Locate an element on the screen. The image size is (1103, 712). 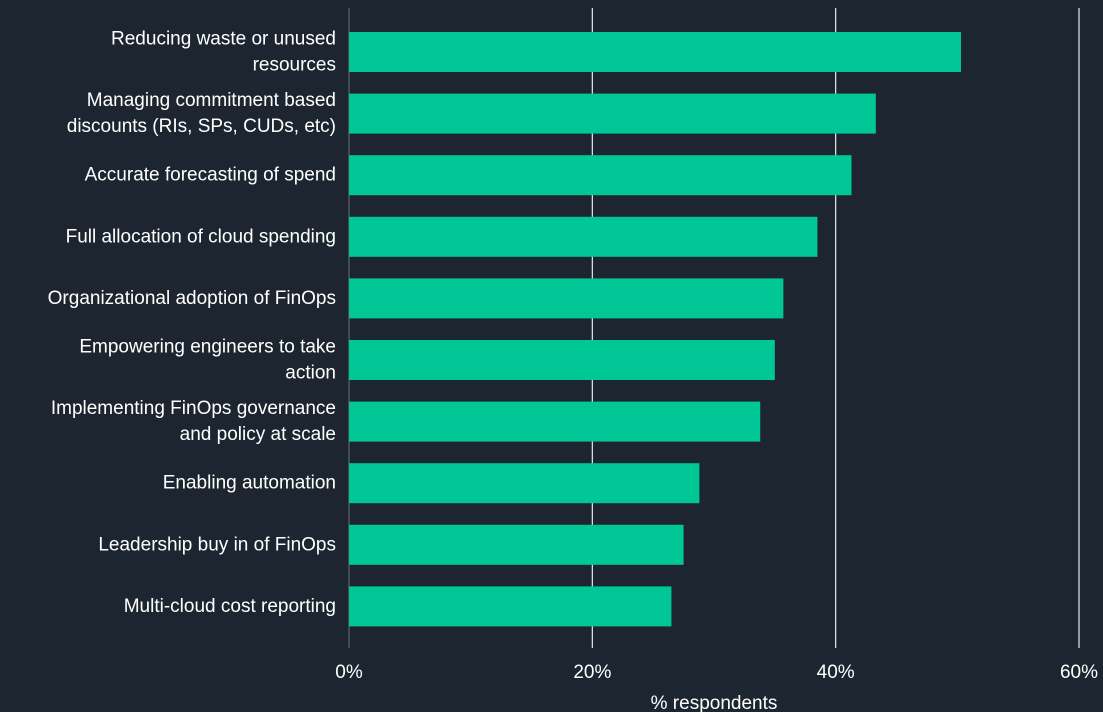
category-label: Managing commitment based is located at coordinates (211, 100).